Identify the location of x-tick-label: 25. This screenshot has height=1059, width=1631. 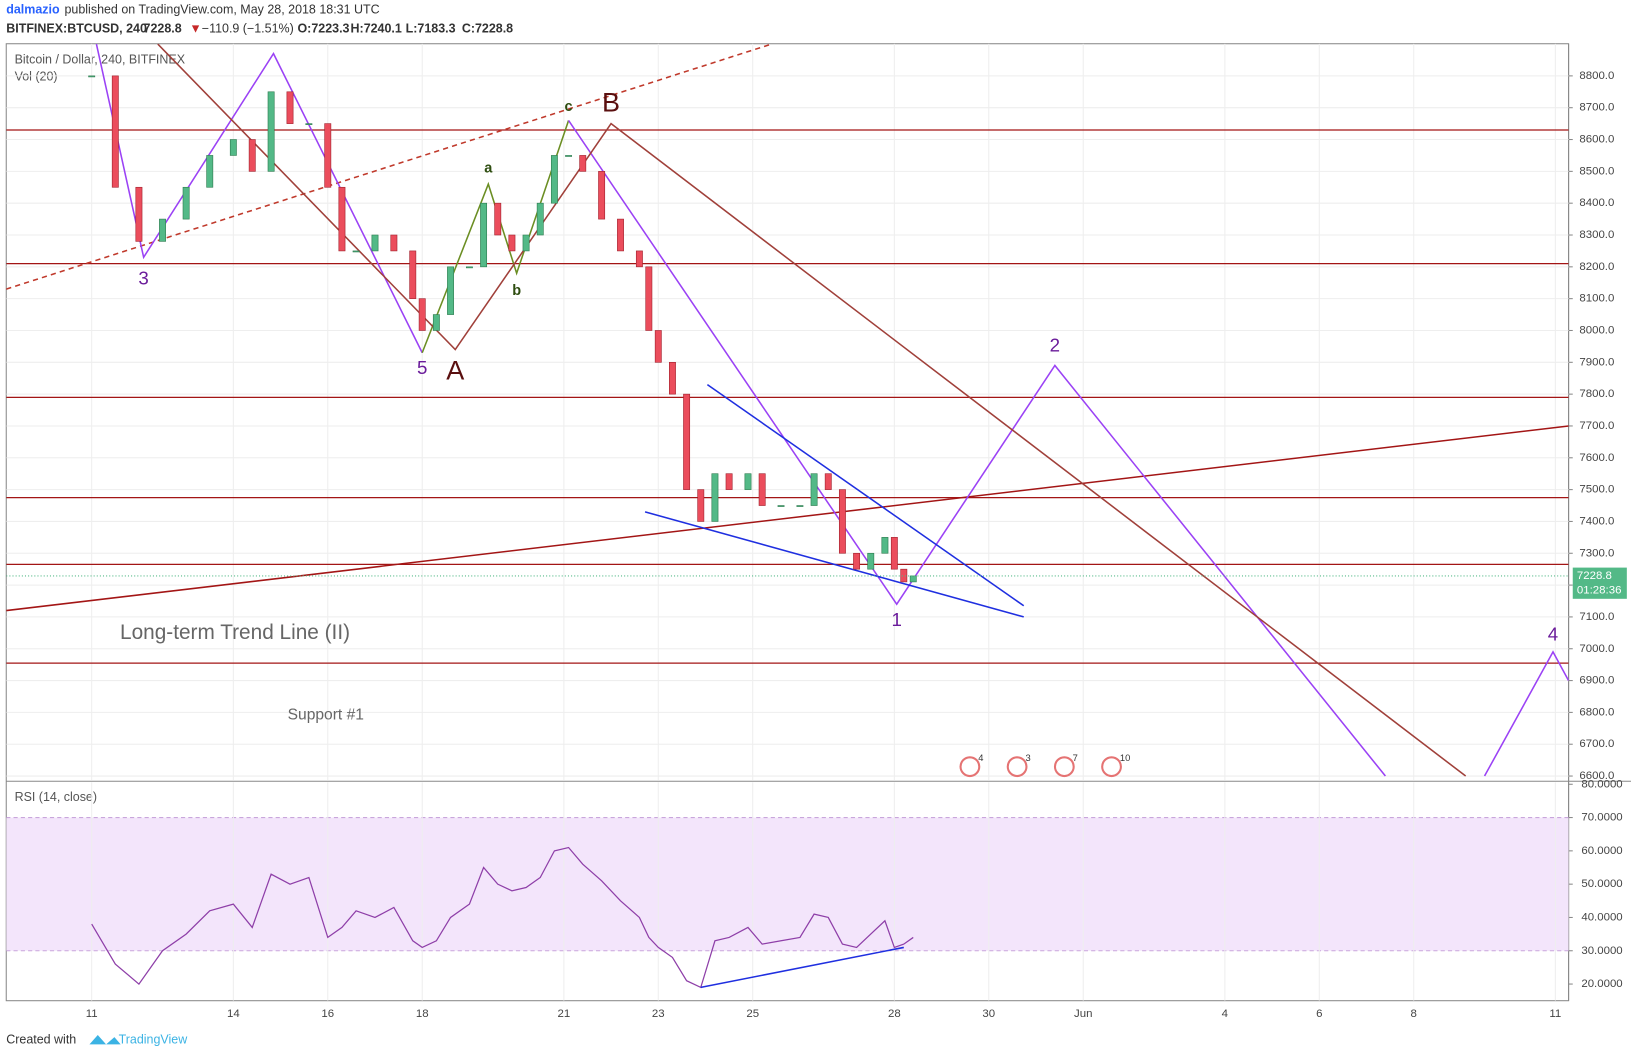
(752, 1014).